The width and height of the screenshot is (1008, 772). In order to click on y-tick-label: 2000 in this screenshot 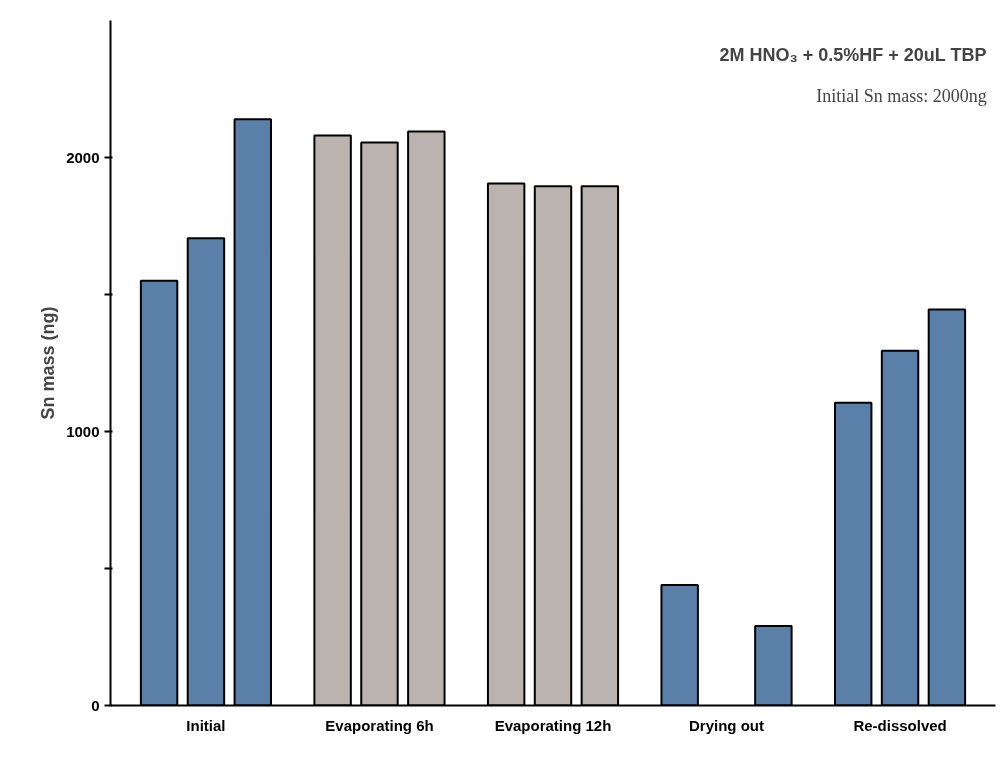, I will do `click(83, 157)`.